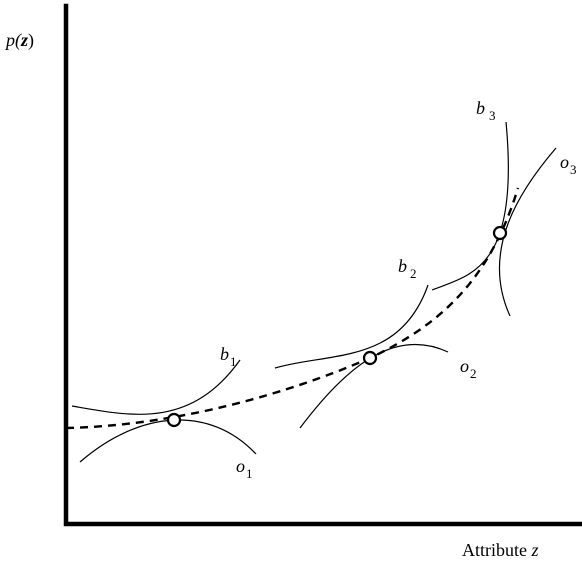  What do you see at coordinates (228, 356) in the screenshot?
I see `label-b1: b1` at bounding box center [228, 356].